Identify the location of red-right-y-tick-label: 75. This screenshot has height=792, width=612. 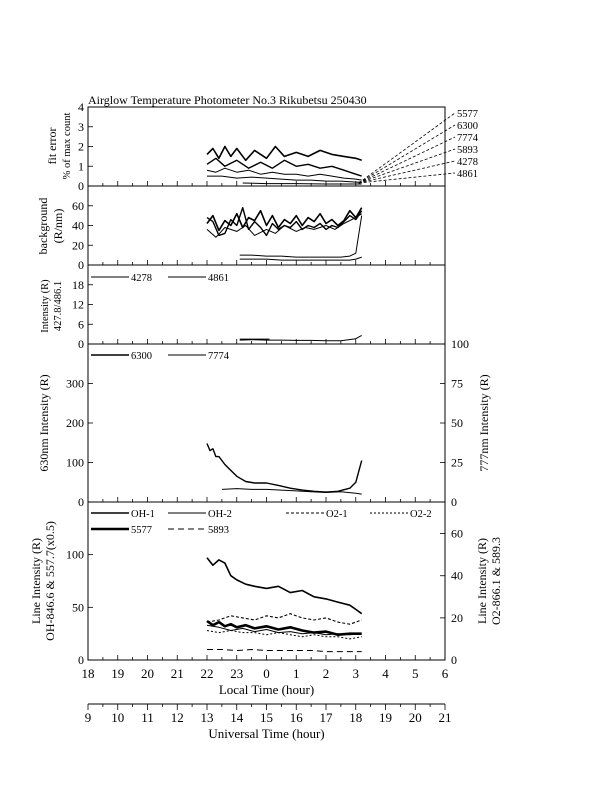
(457, 384).